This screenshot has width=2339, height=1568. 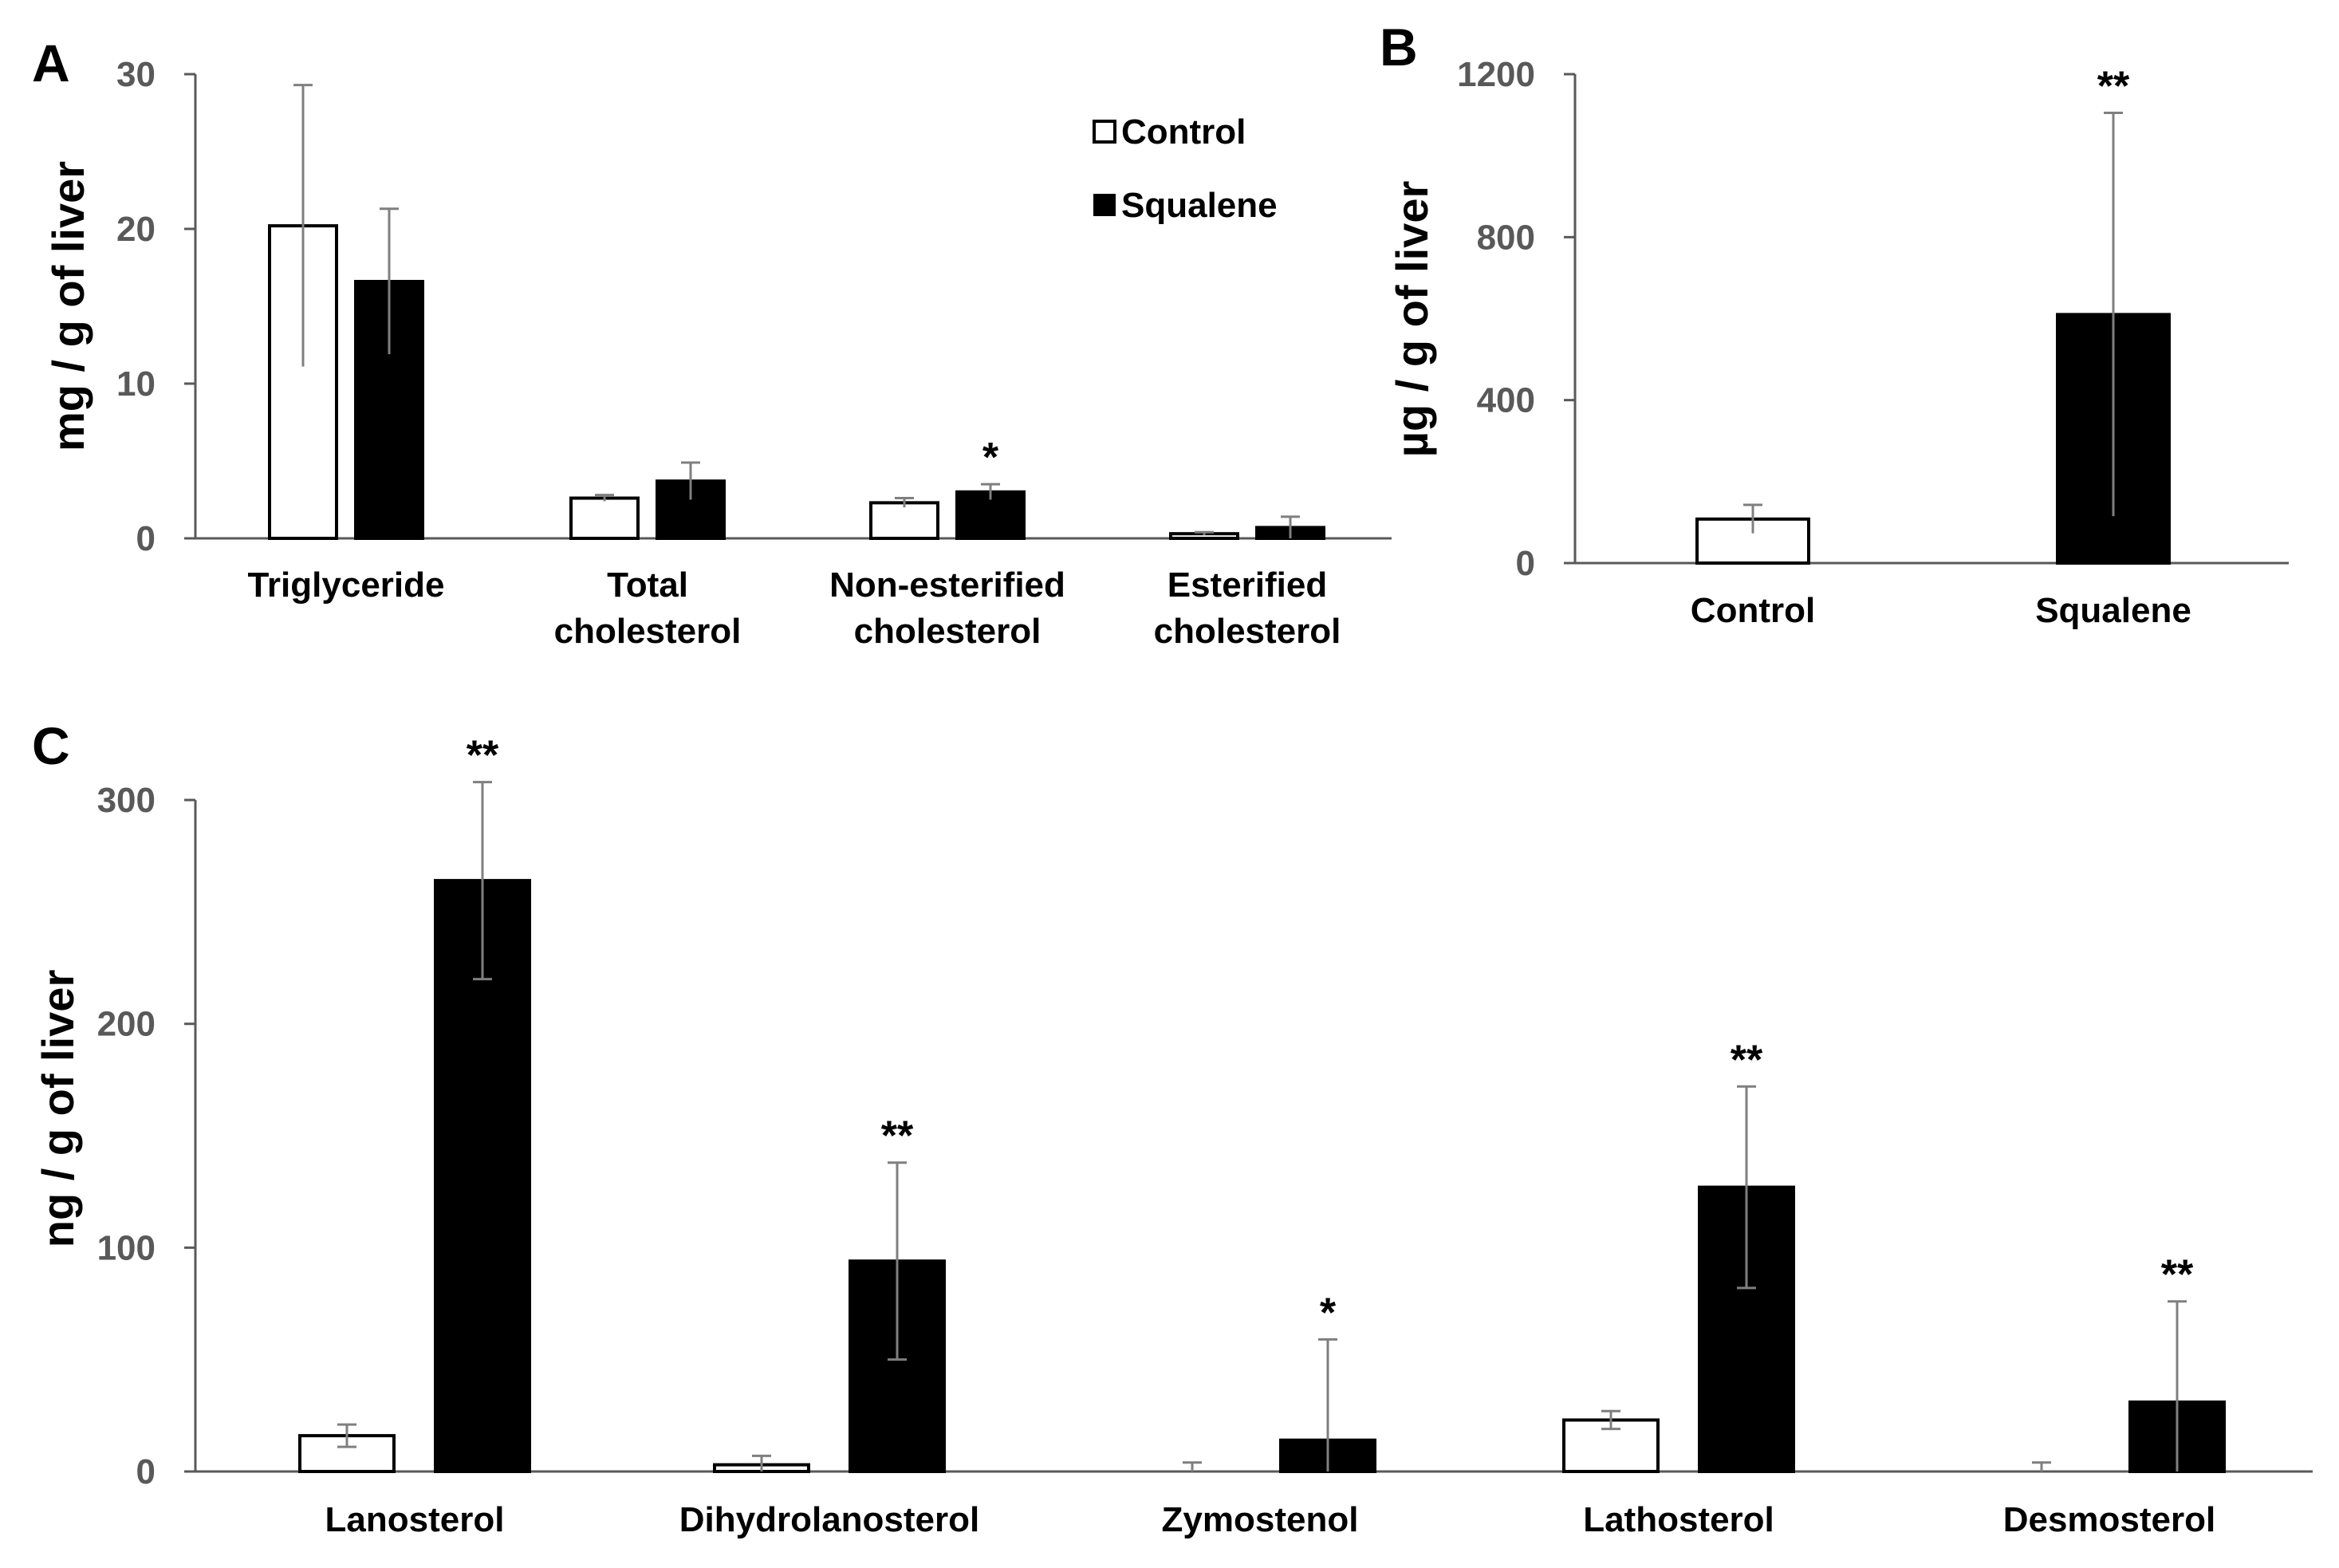 What do you see at coordinates (1753, 610) in the screenshot?
I see `x-tick-label: Control` at bounding box center [1753, 610].